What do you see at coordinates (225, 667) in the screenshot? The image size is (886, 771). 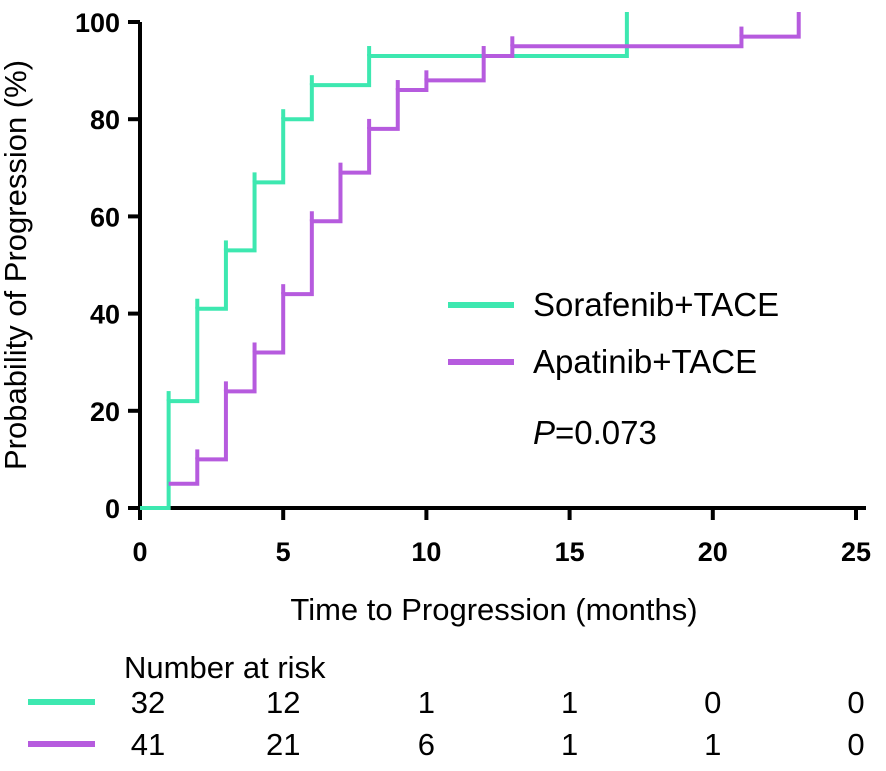 I see `risk-table-title: Number at risk` at bounding box center [225, 667].